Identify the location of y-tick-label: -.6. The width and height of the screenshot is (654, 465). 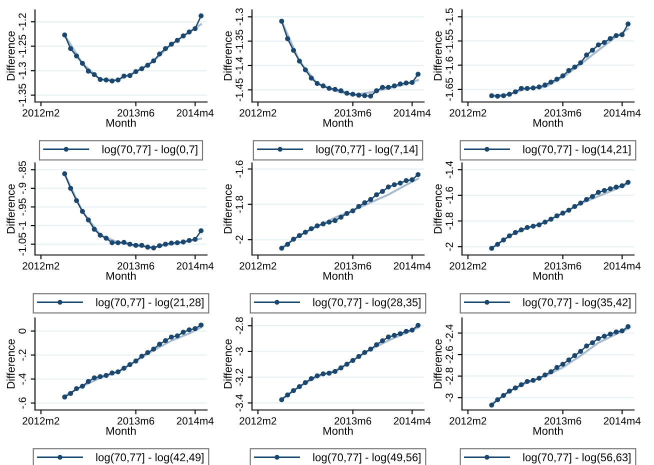
(22, 403).